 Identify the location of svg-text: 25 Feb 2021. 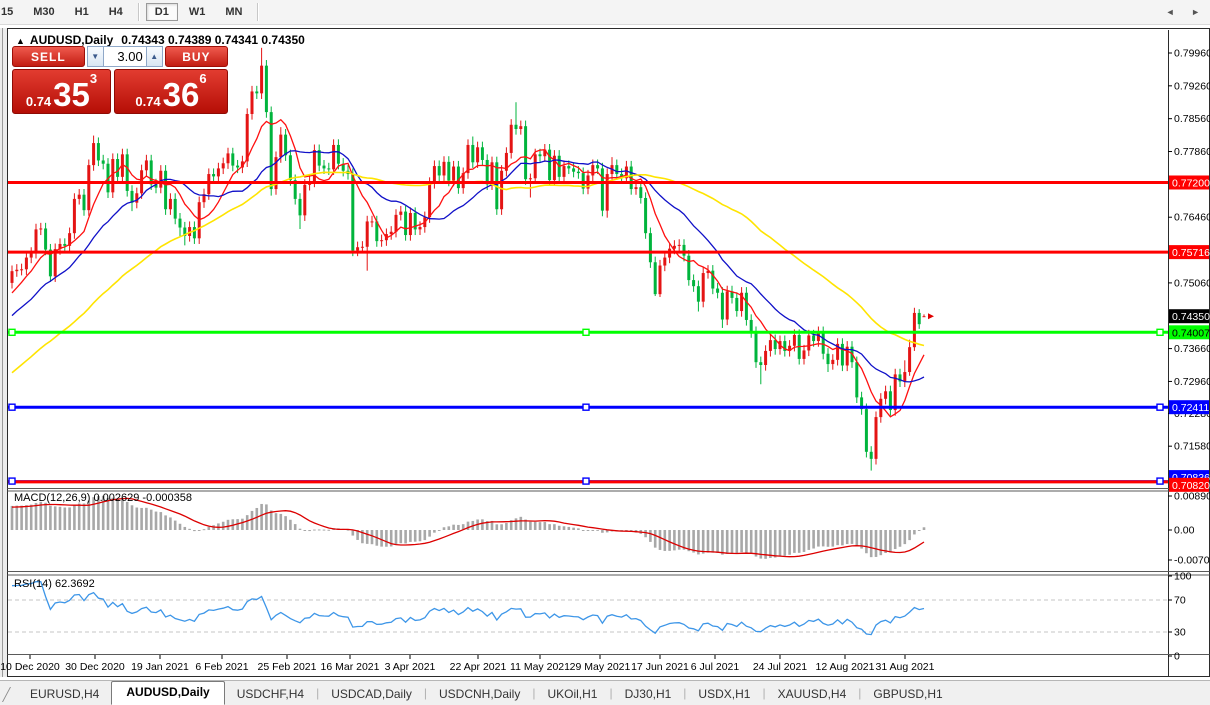
(287, 667).